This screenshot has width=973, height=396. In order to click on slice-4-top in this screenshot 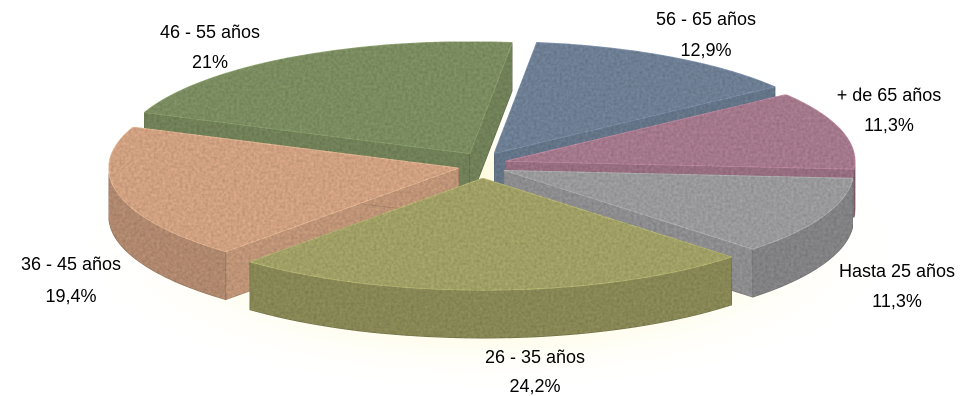, I will do `click(283, 189)`.